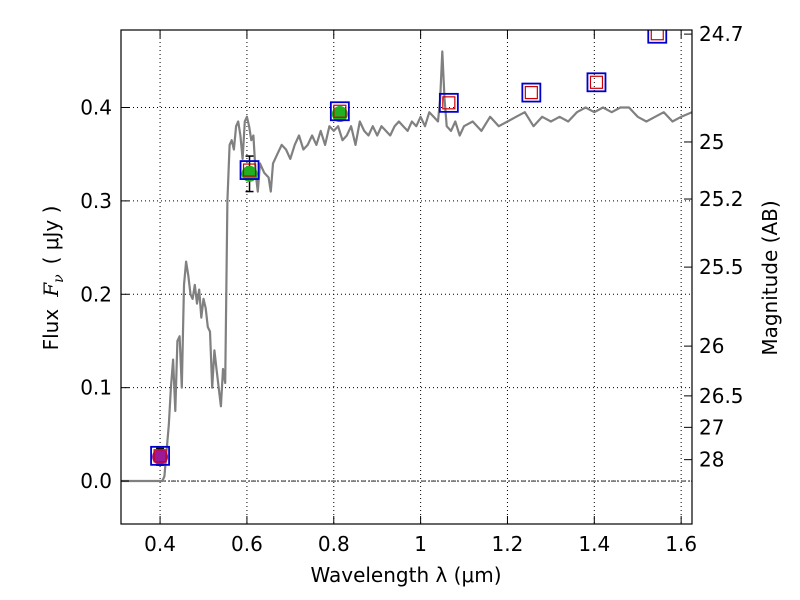  What do you see at coordinates (160, 544) in the screenshot?
I see `x-tick-label: 0.4` at bounding box center [160, 544].